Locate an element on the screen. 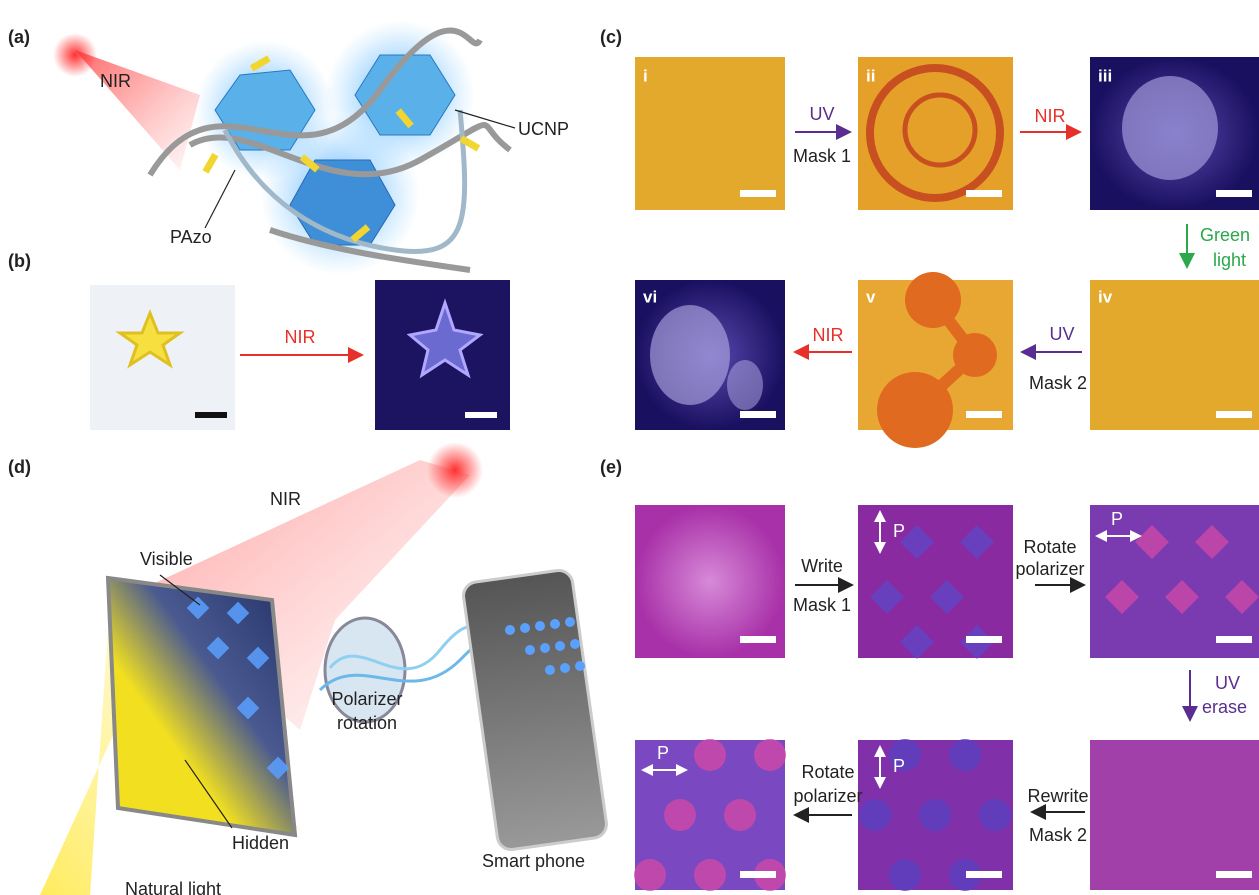  polarizer-label: rotation is located at coordinates (367, 723).